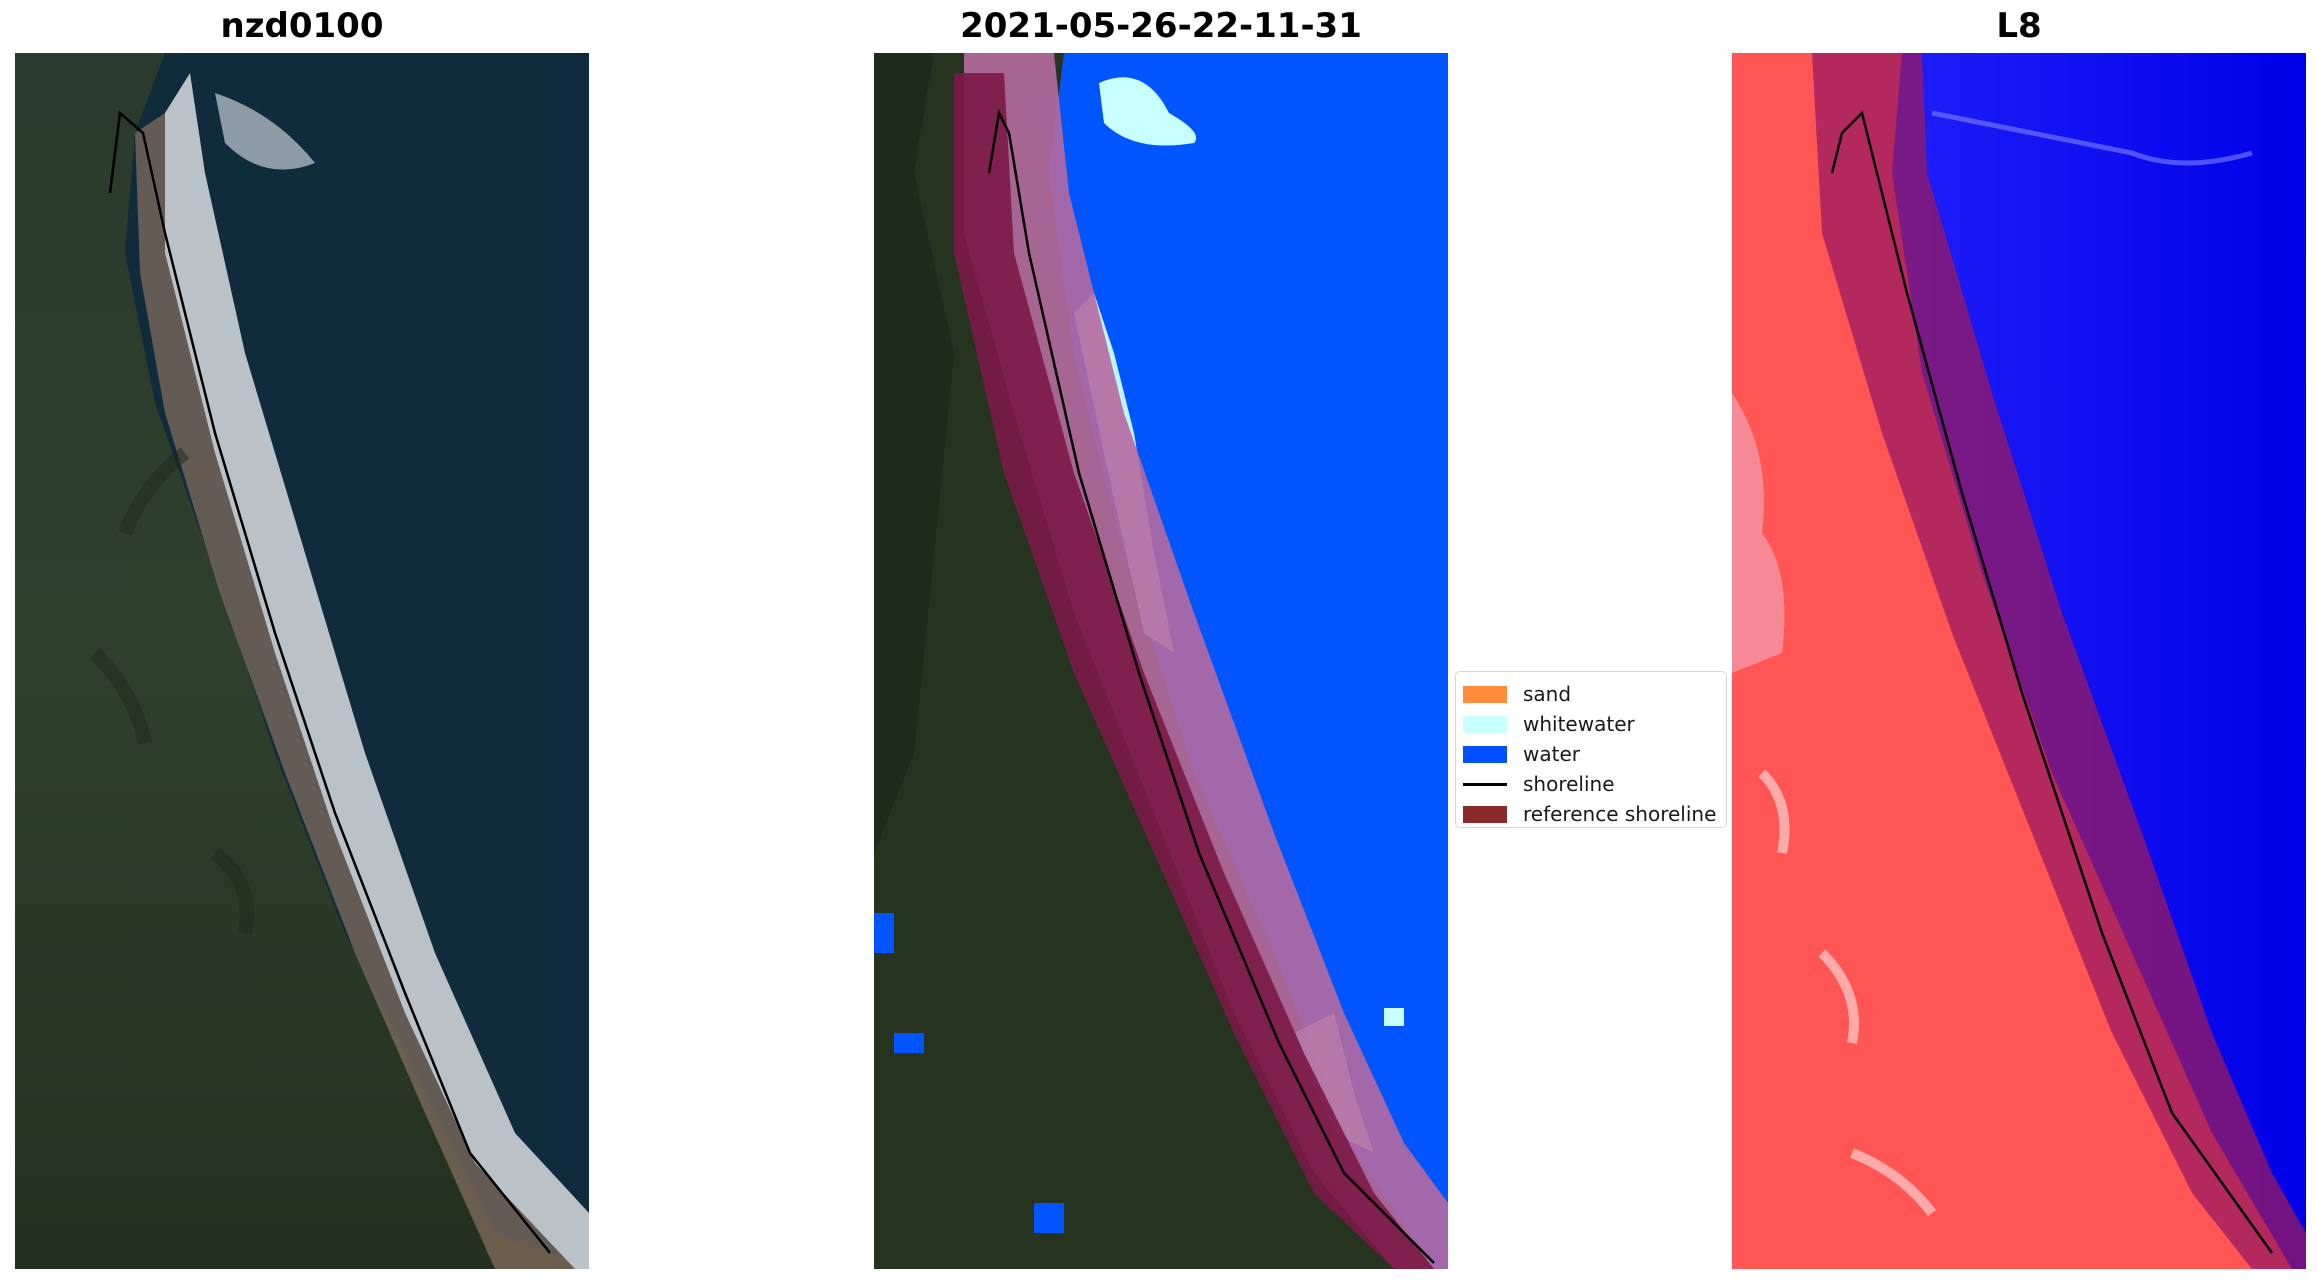  What do you see at coordinates (1579, 724) in the screenshot?
I see `legend-label: whitewater` at bounding box center [1579, 724].